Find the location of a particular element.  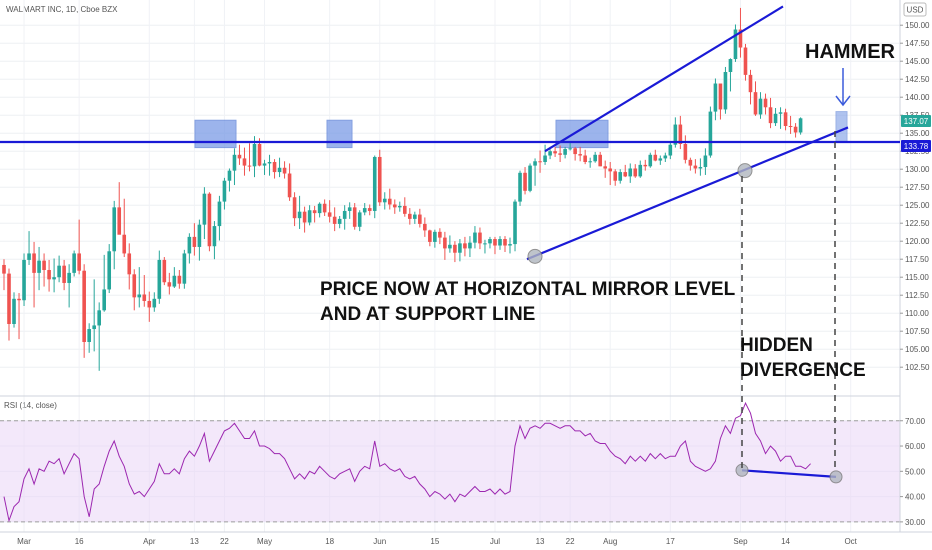

resistance-box is located at coordinates (215, 134).